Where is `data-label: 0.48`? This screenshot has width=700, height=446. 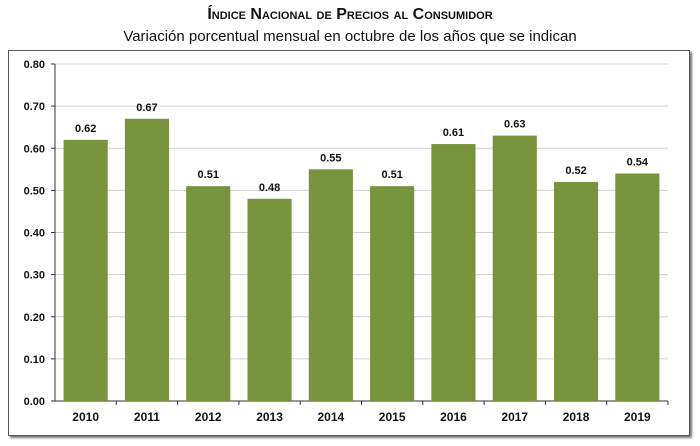 data-label: 0.48 is located at coordinates (269, 188).